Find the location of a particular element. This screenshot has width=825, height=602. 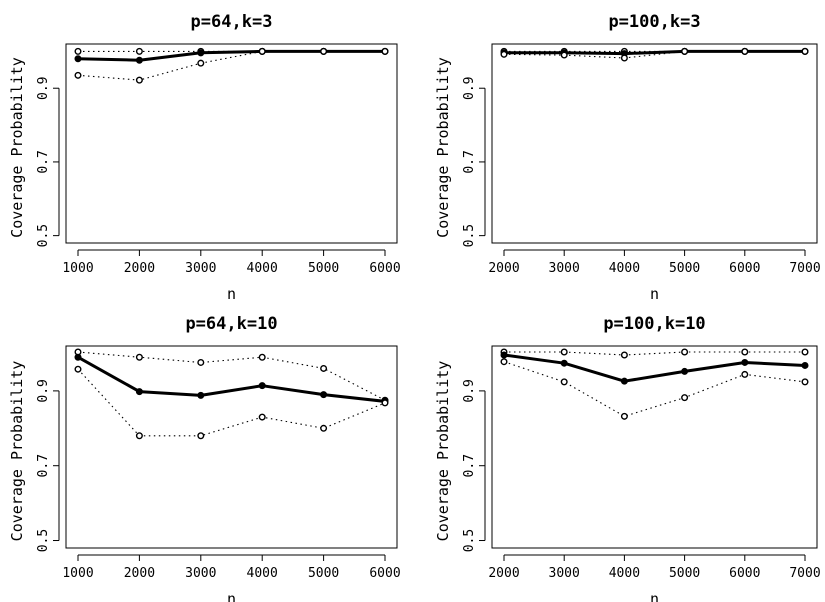

chart-title: p=100,k=3 is located at coordinates (654, 22).